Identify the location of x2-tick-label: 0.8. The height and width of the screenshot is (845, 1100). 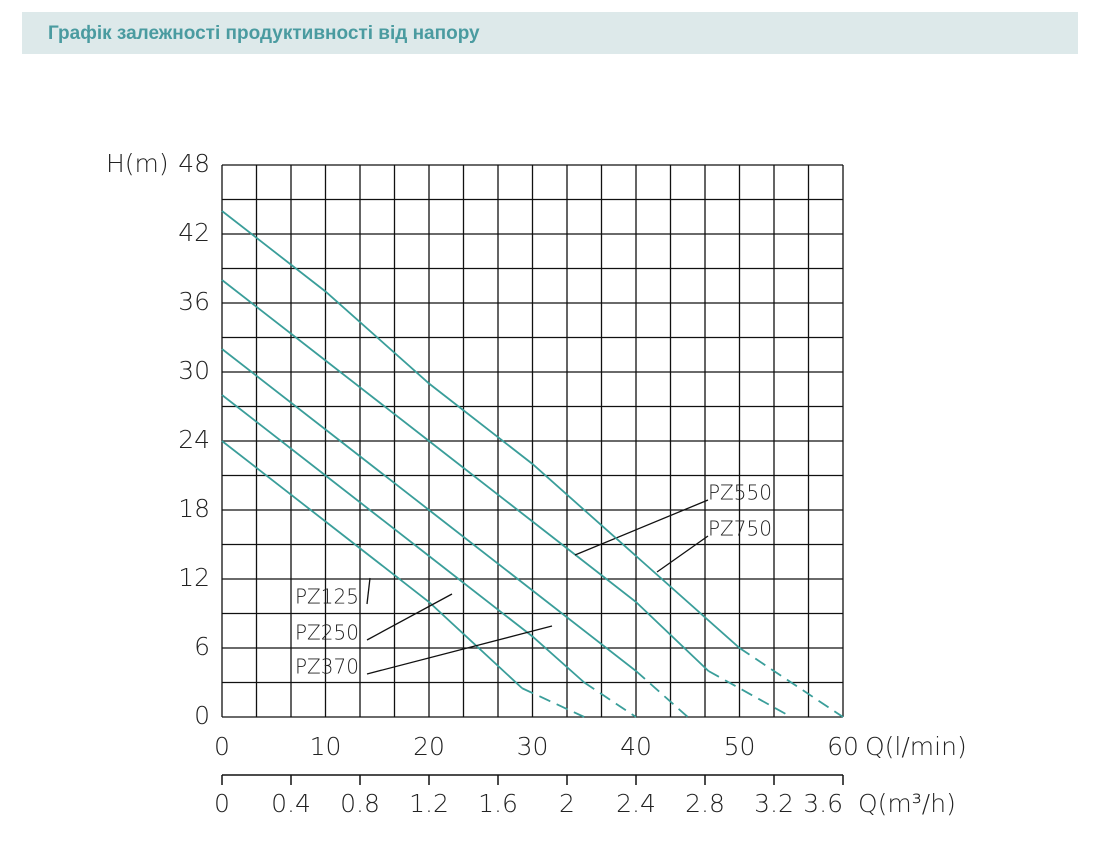
(360, 803).